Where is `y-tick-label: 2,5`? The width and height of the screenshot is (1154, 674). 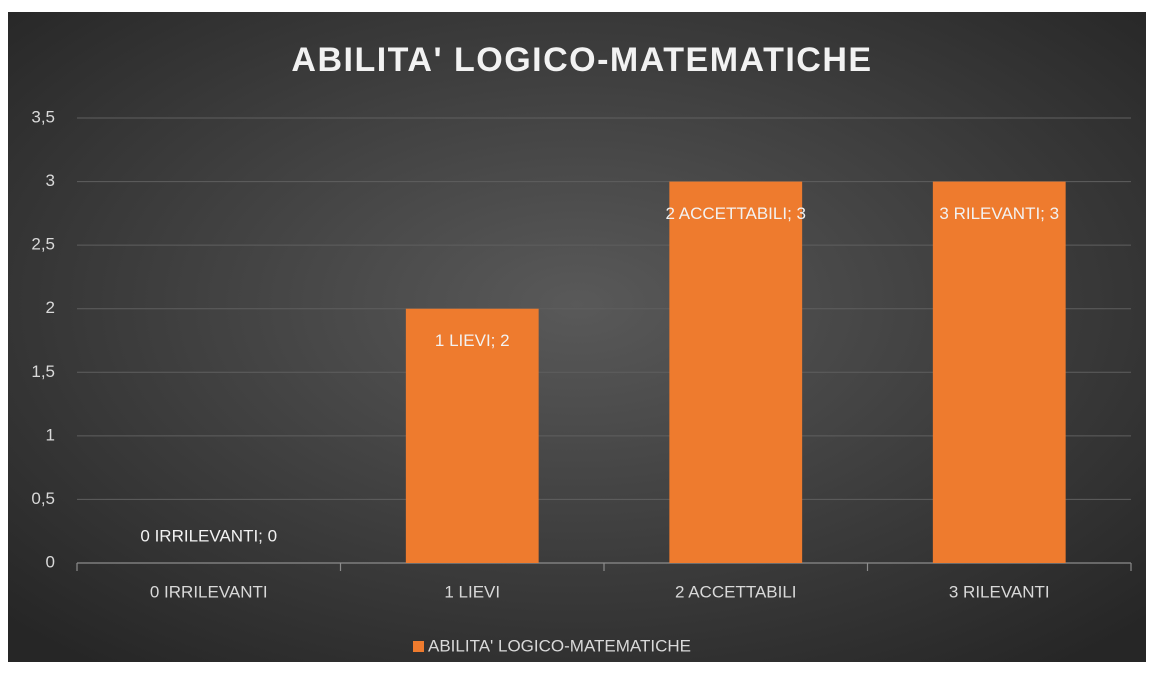
y-tick-label: 2,5 is located at coordinates (43, 244).